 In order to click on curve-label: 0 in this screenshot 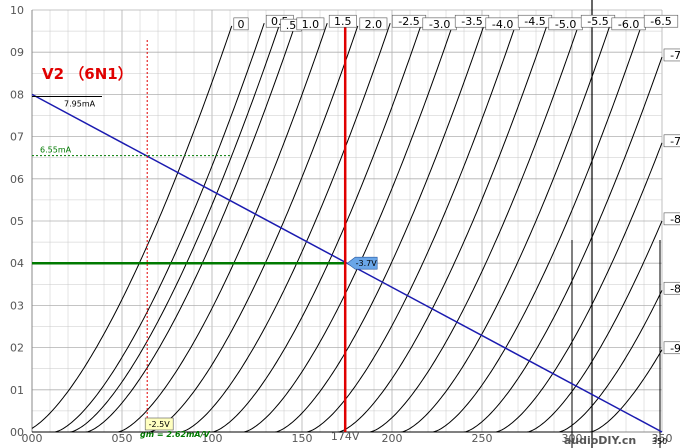, I will do `click(241, 24)`.